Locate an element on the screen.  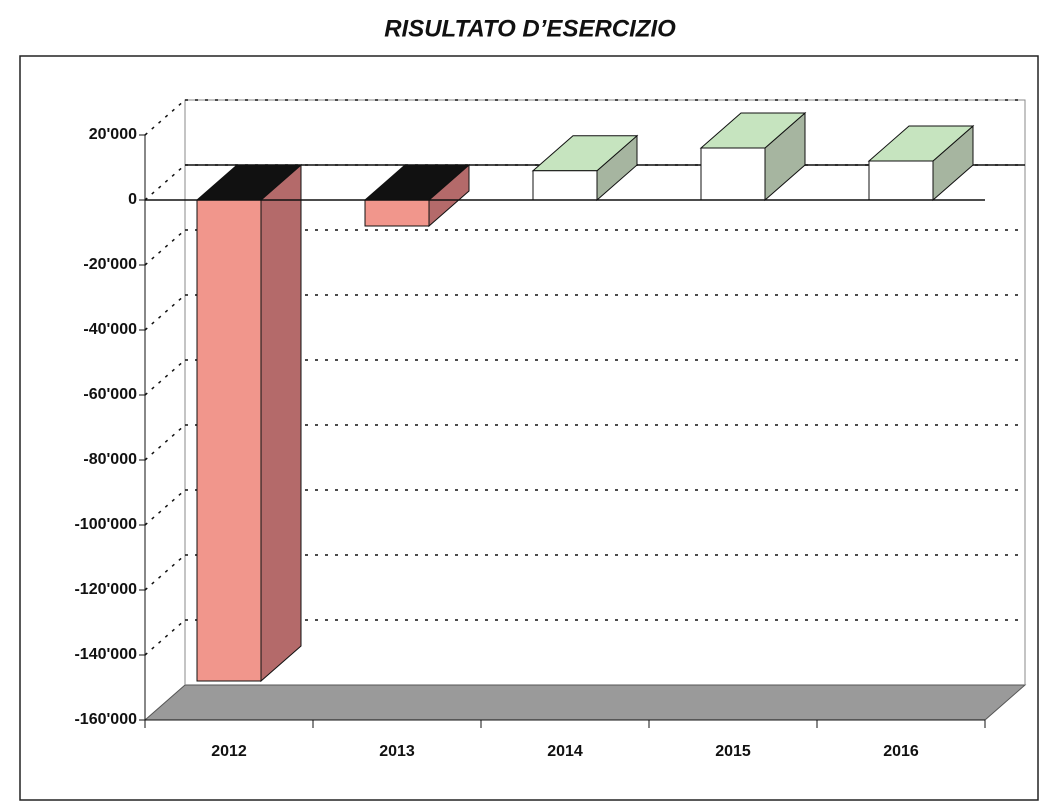
y-tick-label: -100'000 is located at coordinates (105, 524).